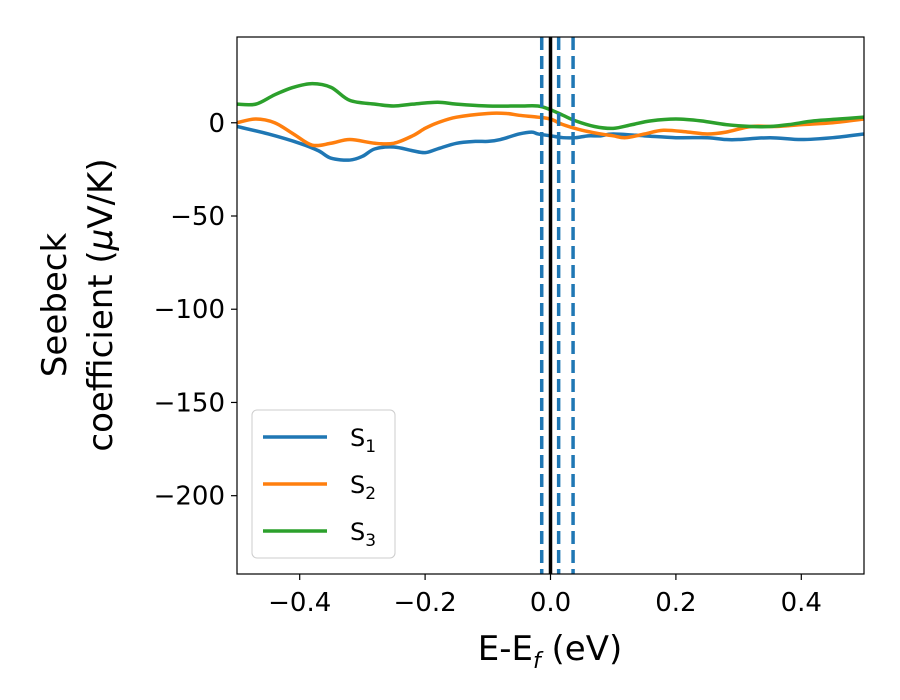  What do you see at coordinates (101, 193) in the screenshot?
I see `y-axis-title-unit: V/K)` at bounding box center [101, 193].